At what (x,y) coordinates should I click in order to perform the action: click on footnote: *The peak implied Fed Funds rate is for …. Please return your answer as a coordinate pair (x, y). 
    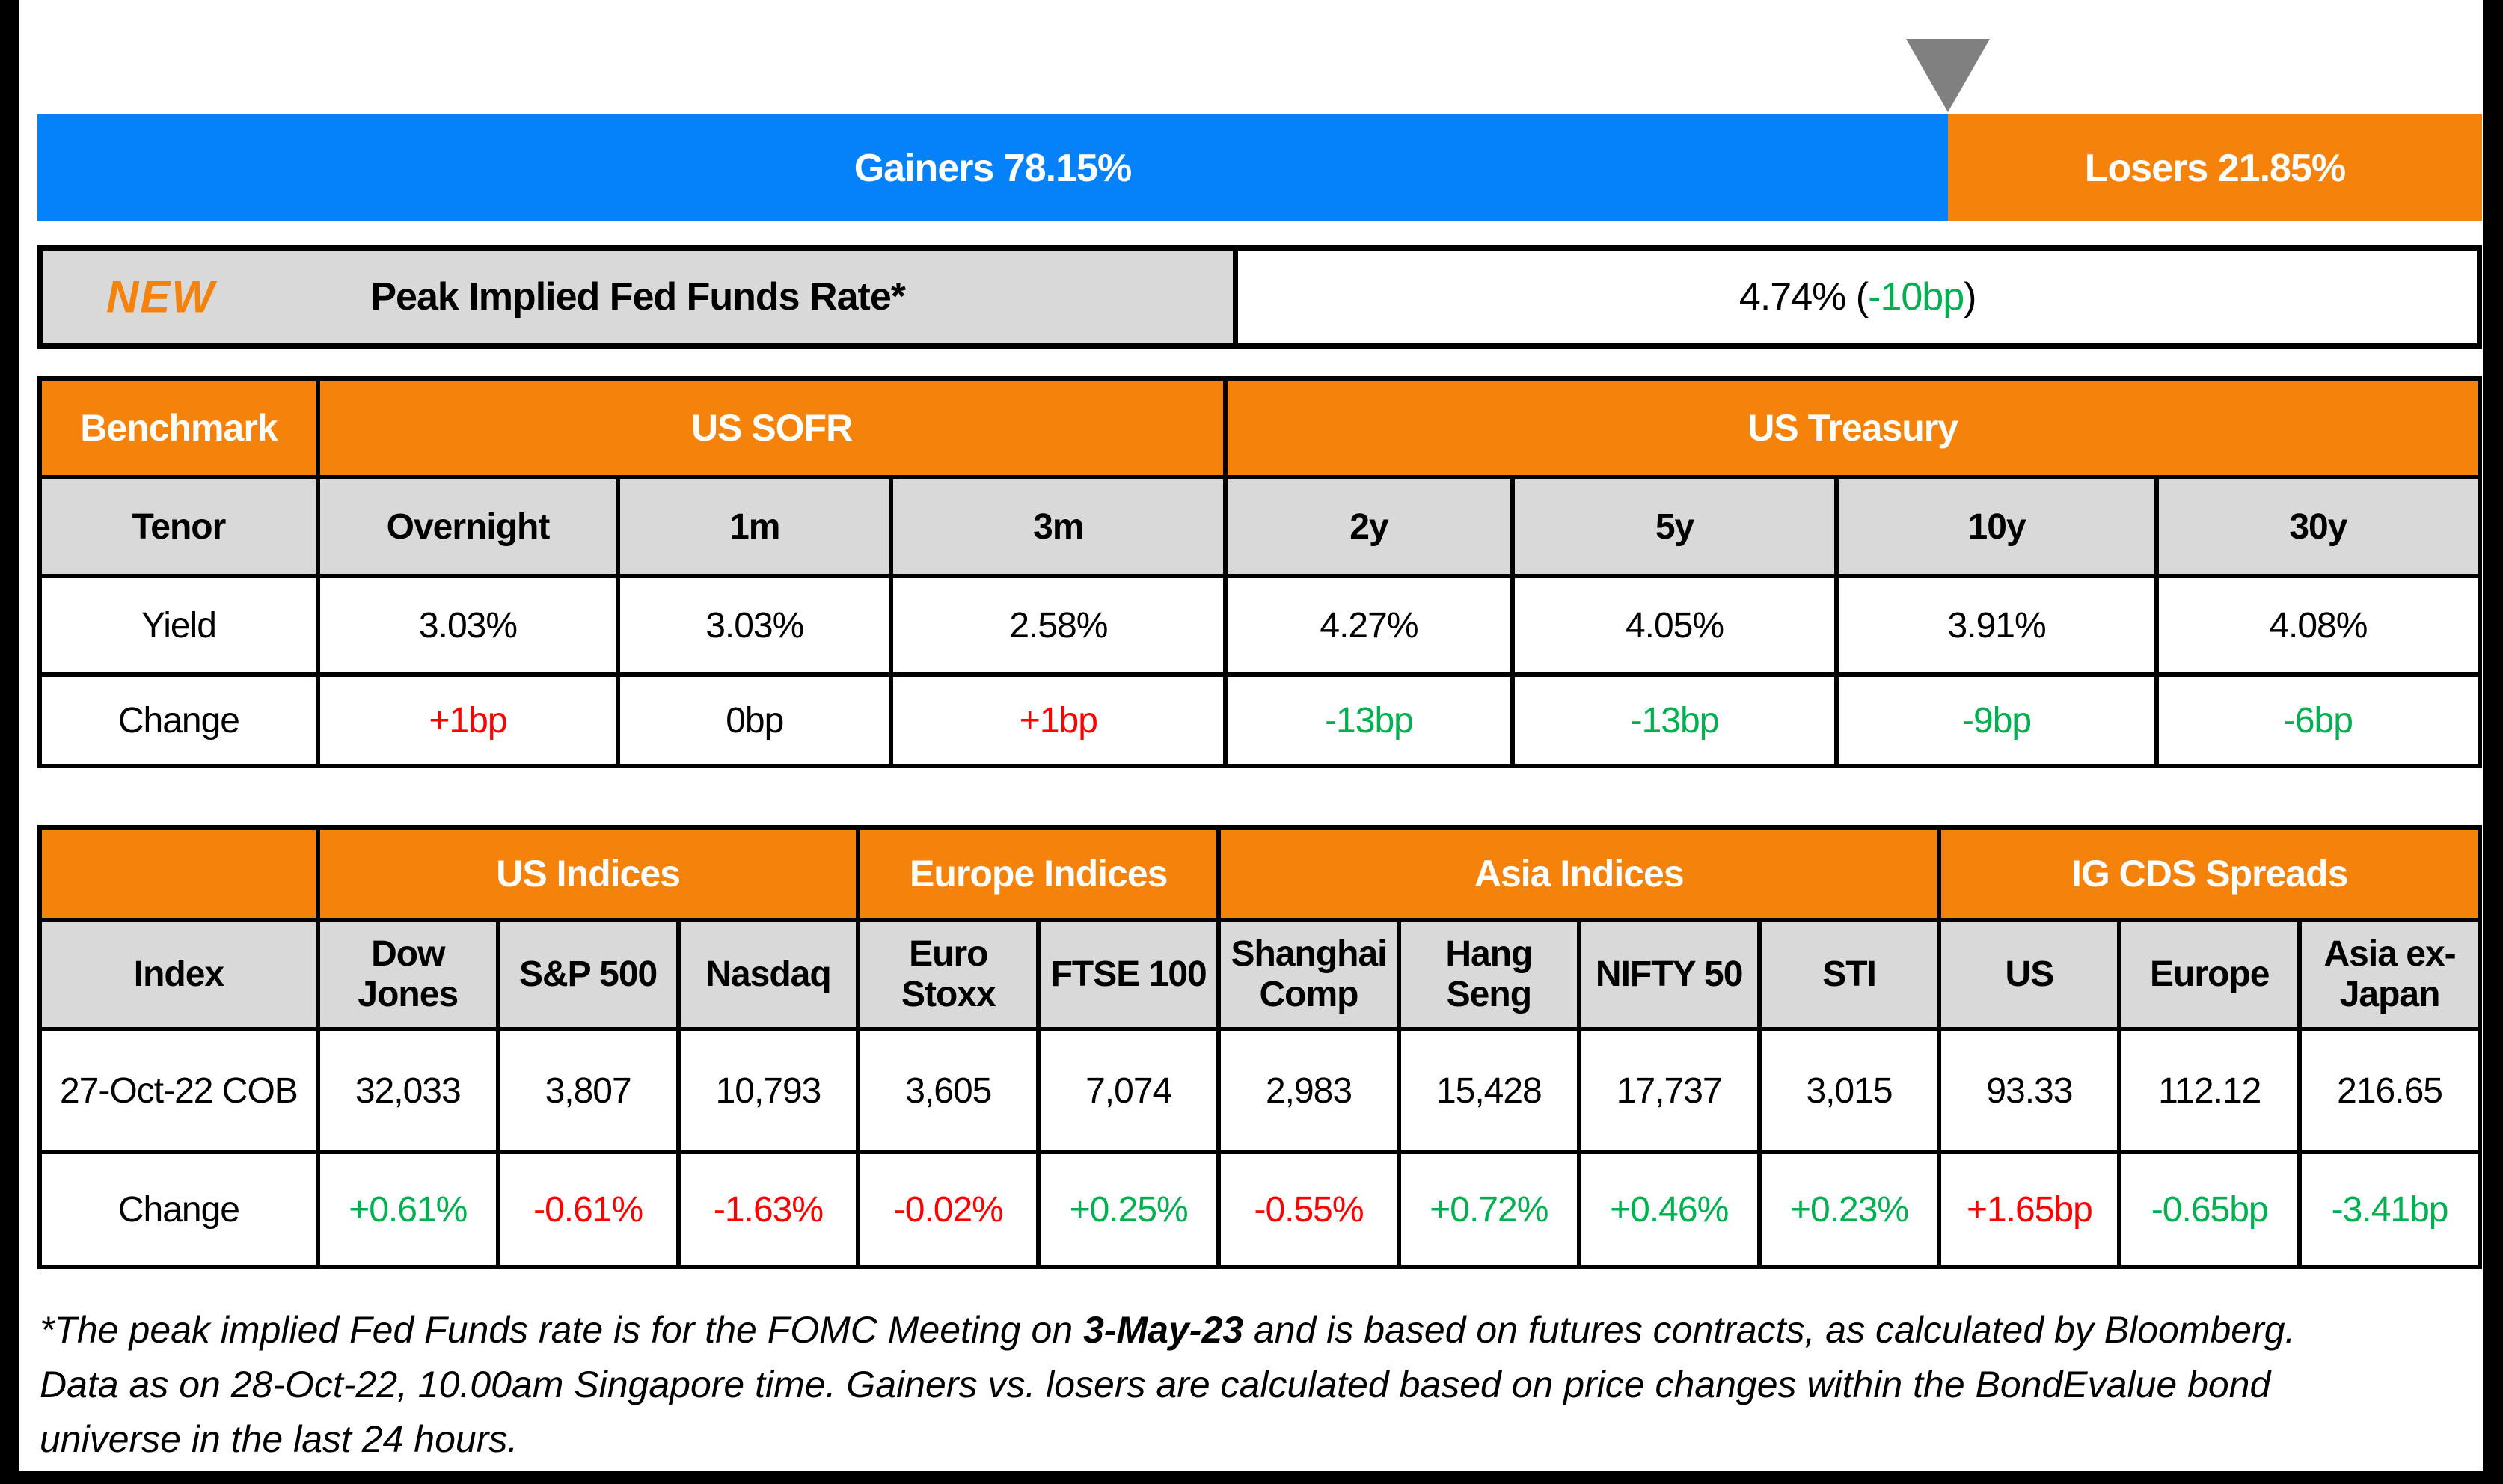
    Looking at the image, I should click on (1181, 1385).